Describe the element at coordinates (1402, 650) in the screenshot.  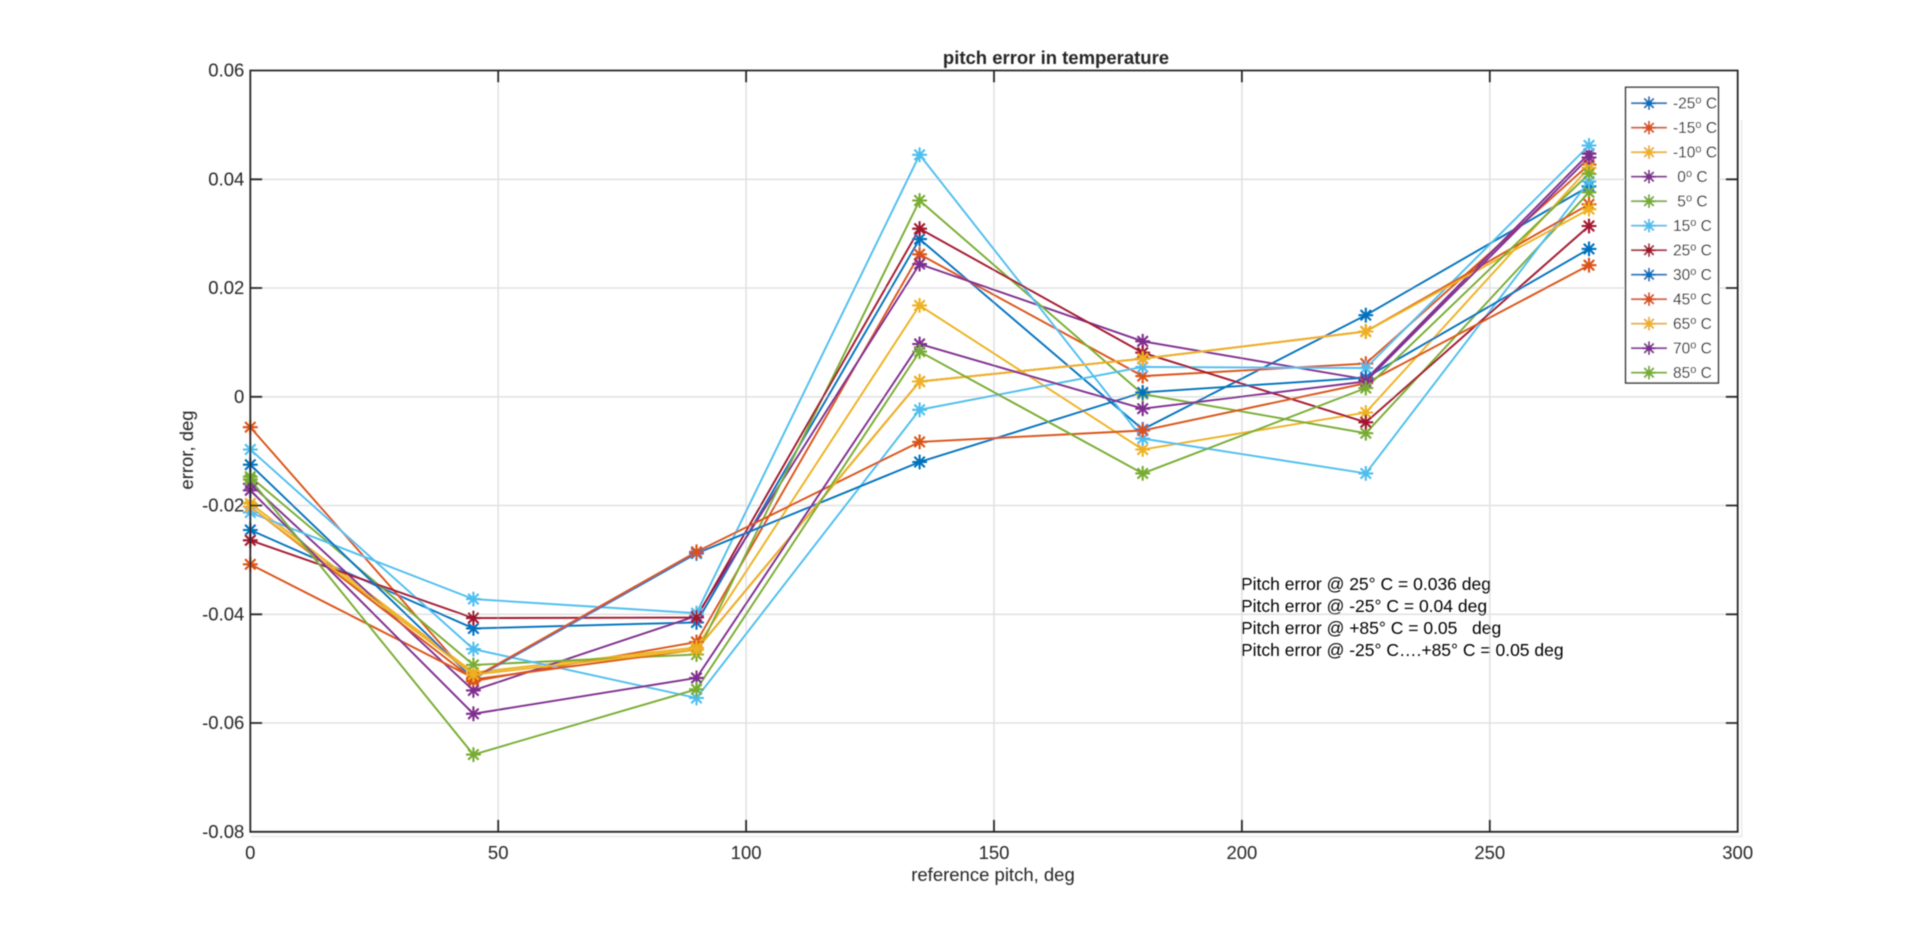
I see `svg-text:Pitch error @ -25° C….+85° C =: Pitch error @ -25° C….+85° C = 0.05 deg` at that location.